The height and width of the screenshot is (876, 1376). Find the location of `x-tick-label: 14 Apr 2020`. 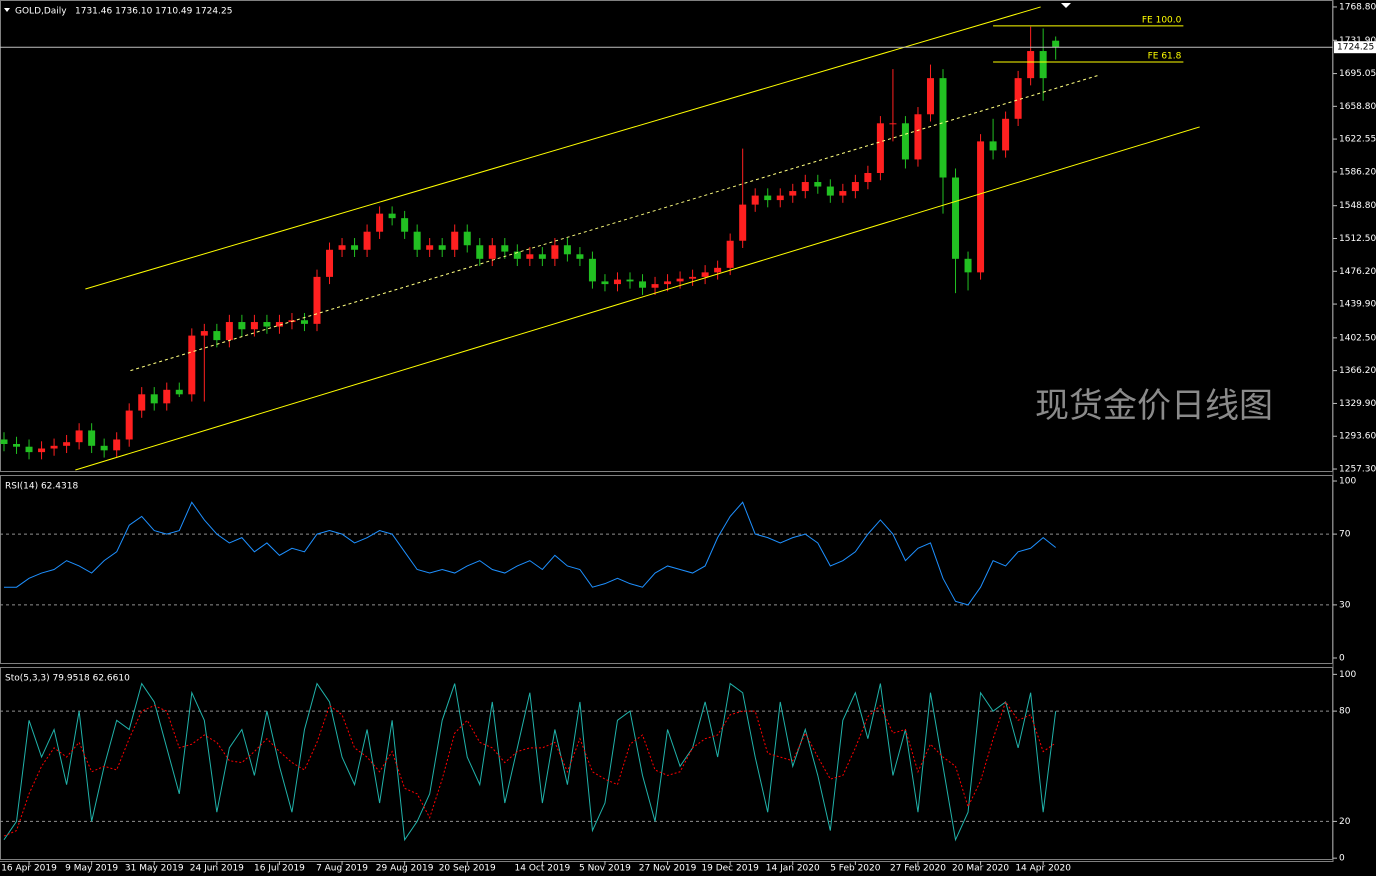

x-tick-label: 14 Apr 2020 is located at coordinates (1043, 869).